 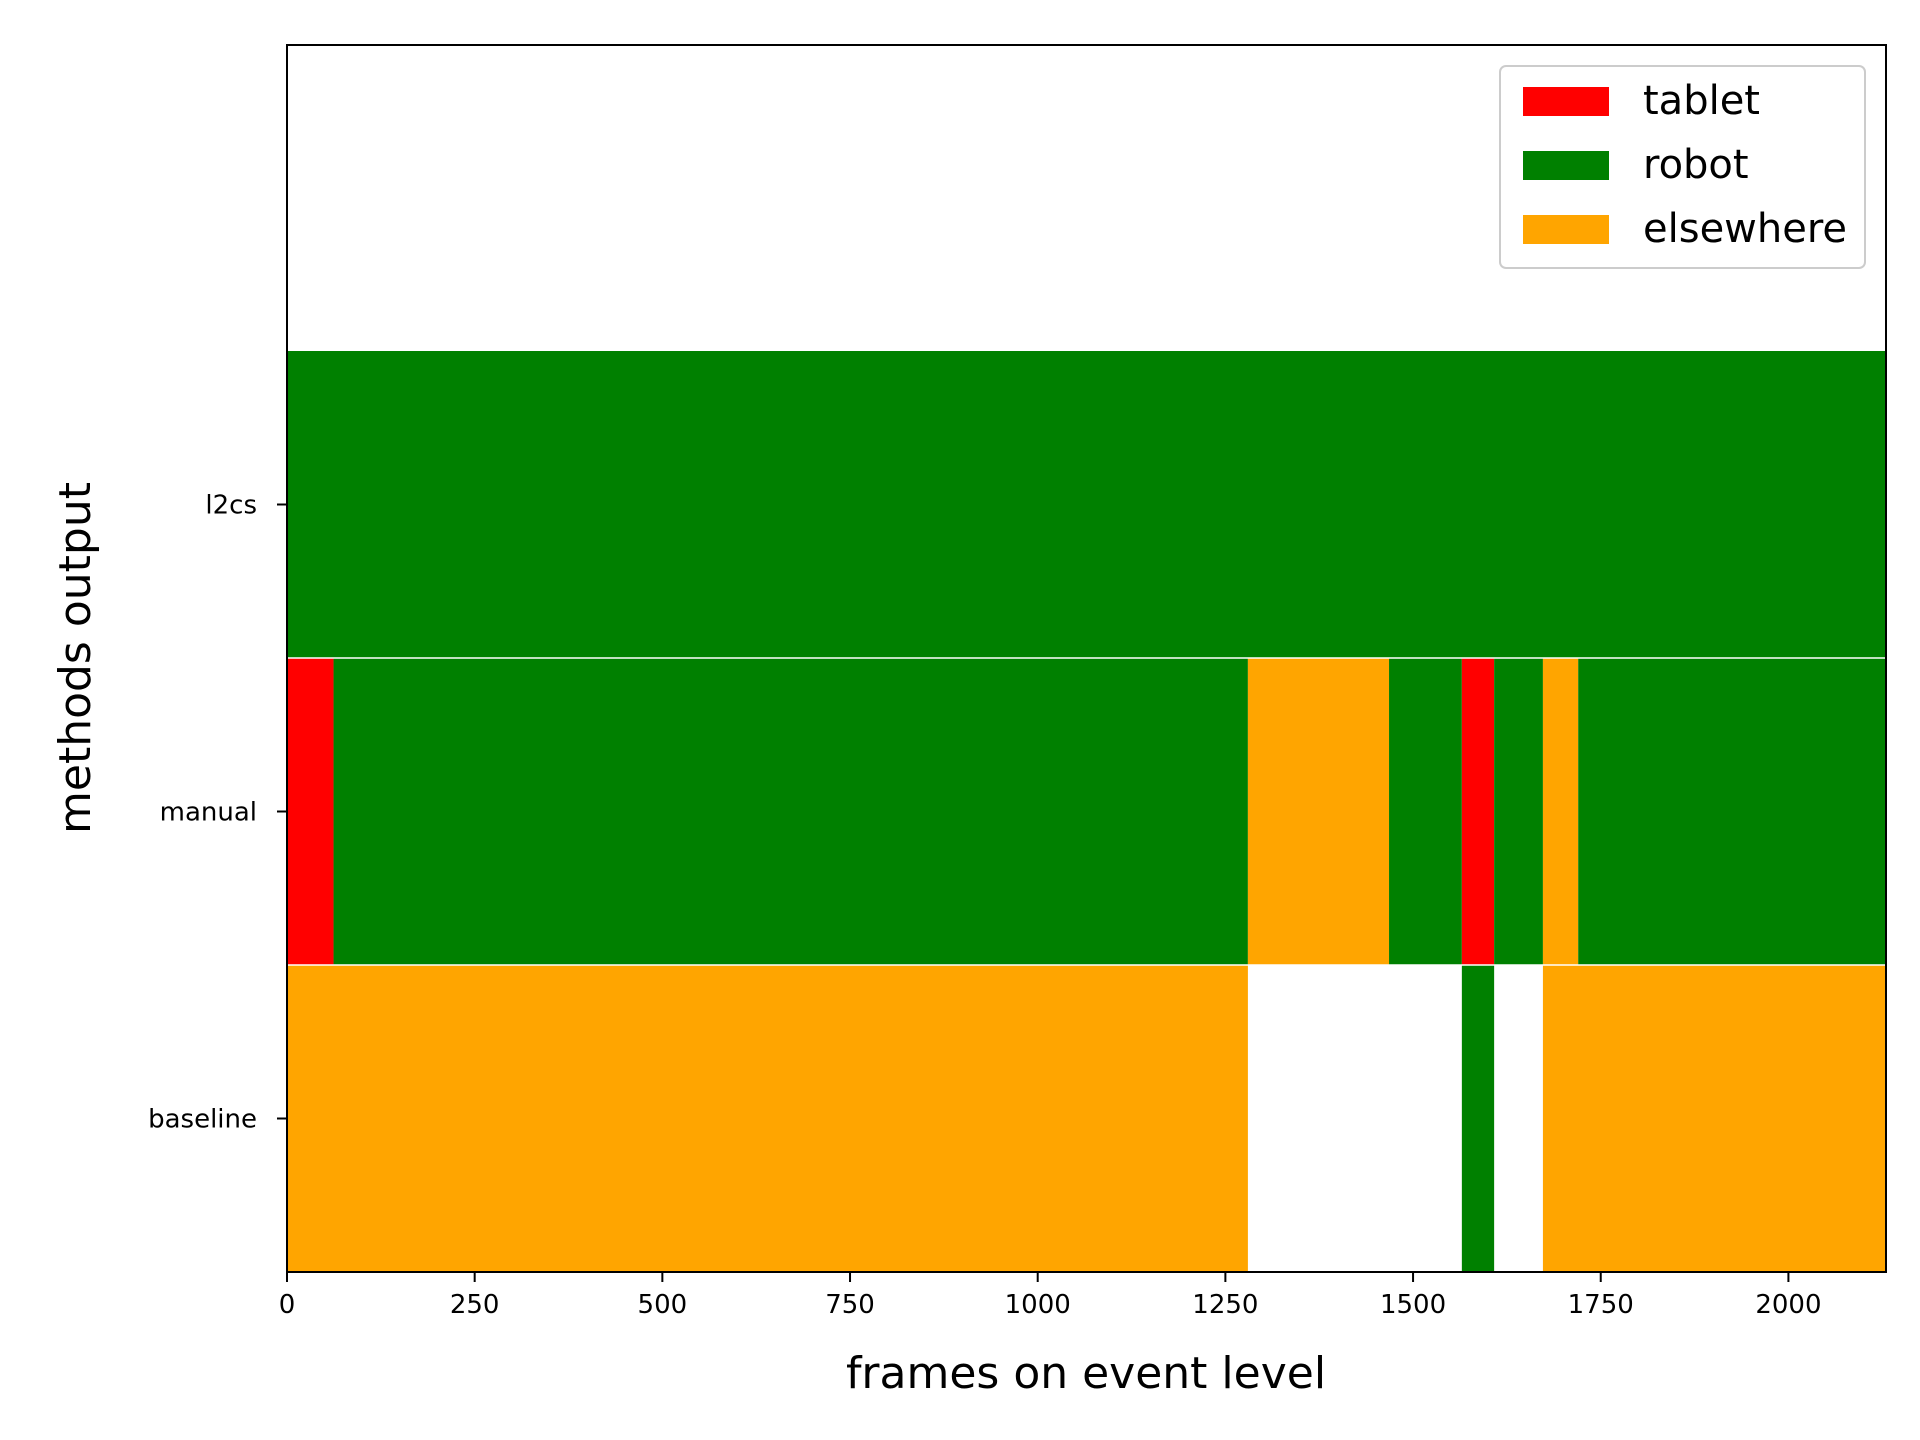 I want to click on x-tick-label: 500, so click(x=663, y=1305).